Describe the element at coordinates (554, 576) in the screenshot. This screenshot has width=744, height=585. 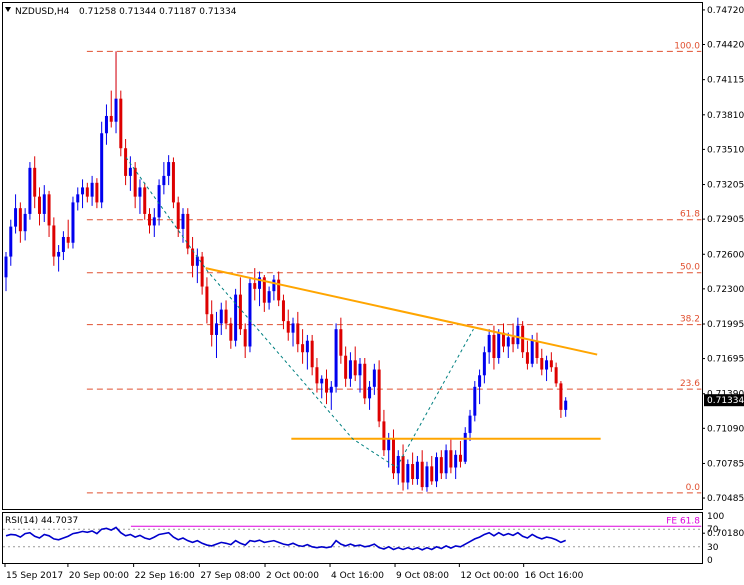
I see `time-tick-label: 16 Oct 16:00` at that location.